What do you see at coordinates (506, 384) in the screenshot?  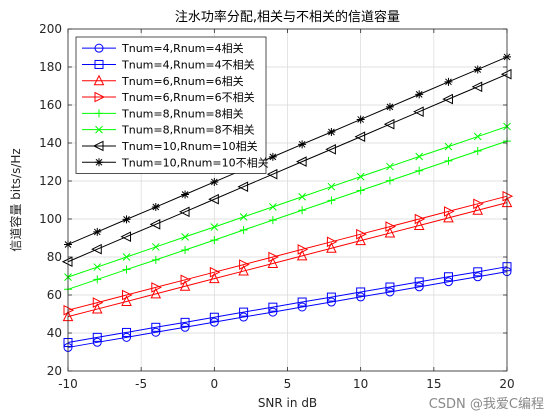 I see `x-tick-label: 20` at bounding box center [506, 384].